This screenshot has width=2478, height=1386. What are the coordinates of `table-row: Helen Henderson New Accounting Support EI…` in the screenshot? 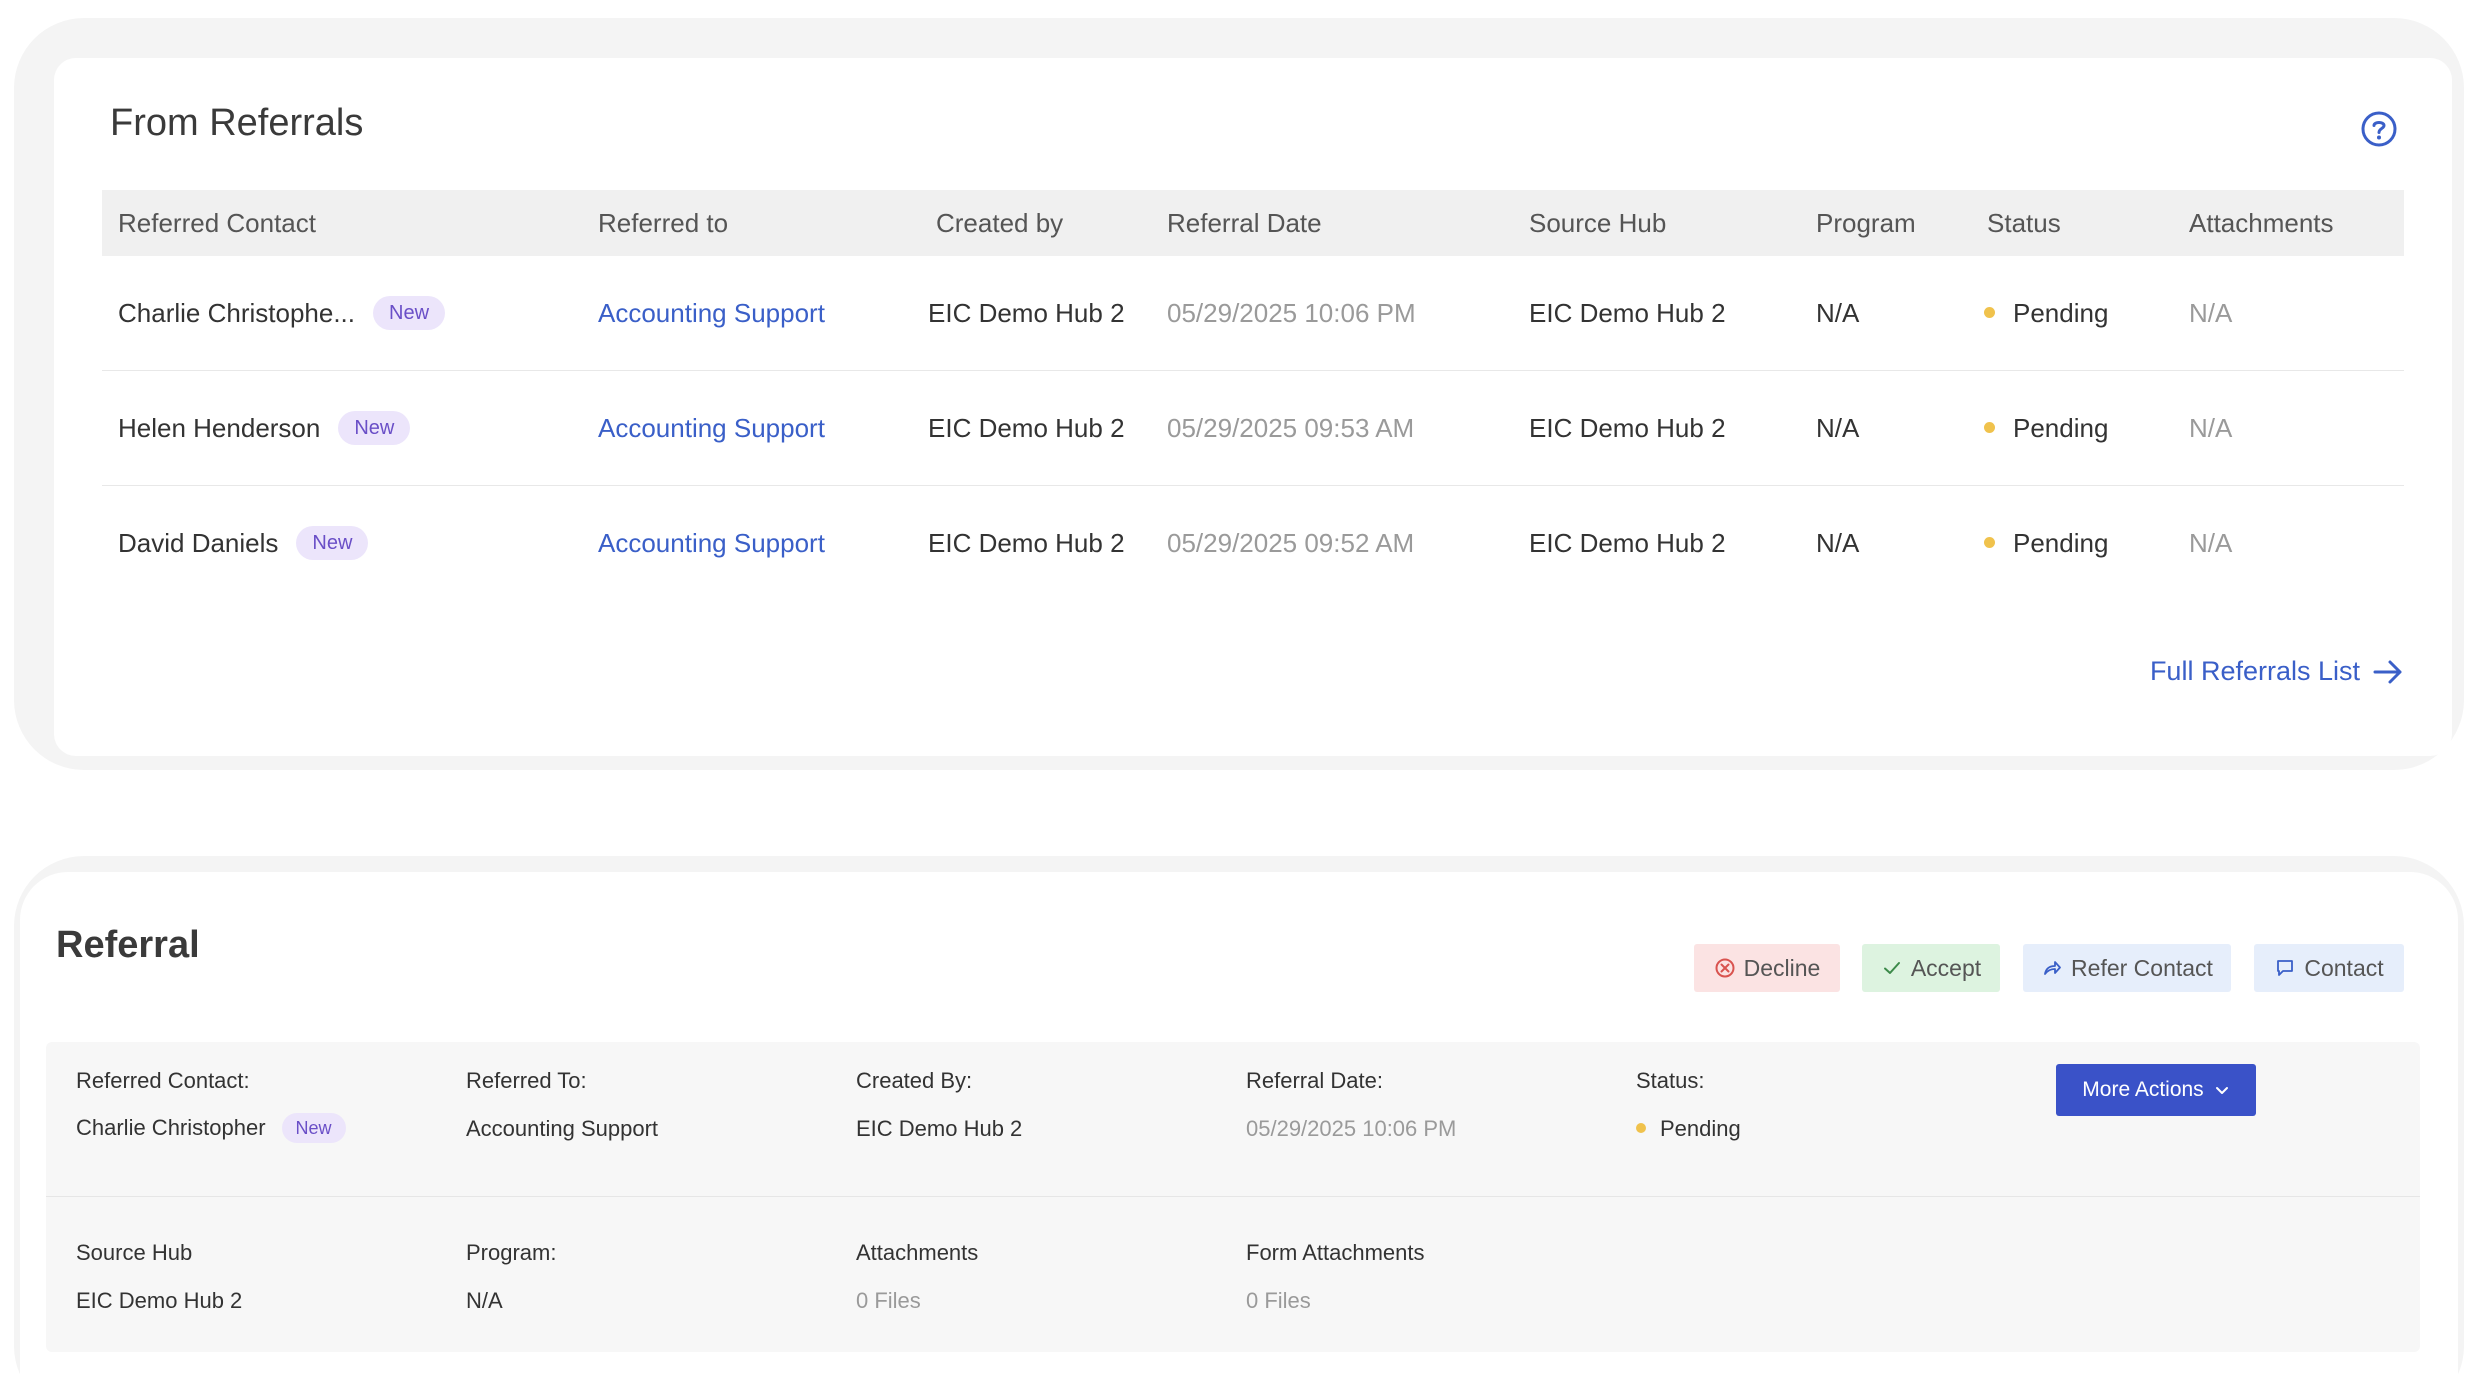 It's located at (1253, 428).